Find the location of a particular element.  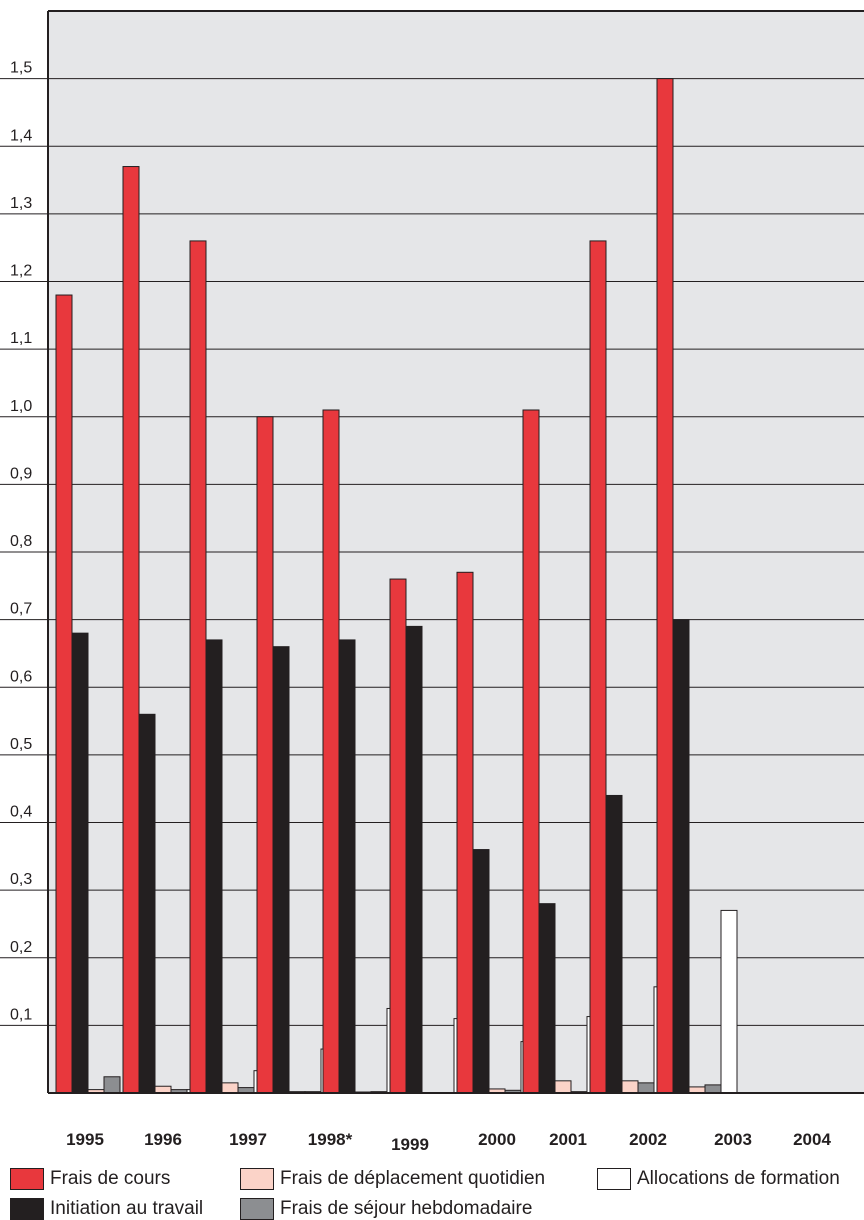

bar-initiation-au-travail-1996 is located at coordinates (147, 903).